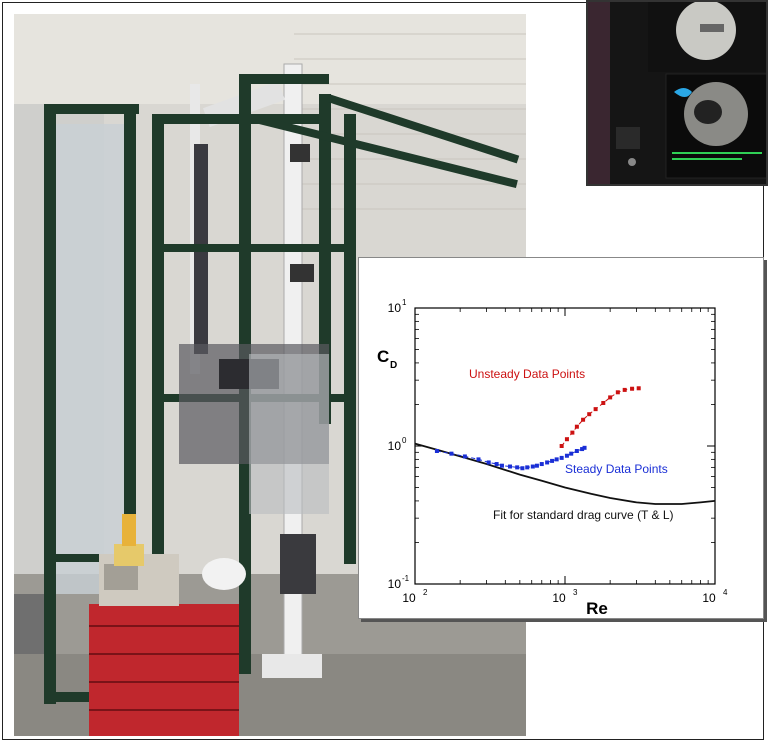 The width and height of the screenshot is (768, 744). I want to click on y-axis-title-subscript: D, so click(393, 365).